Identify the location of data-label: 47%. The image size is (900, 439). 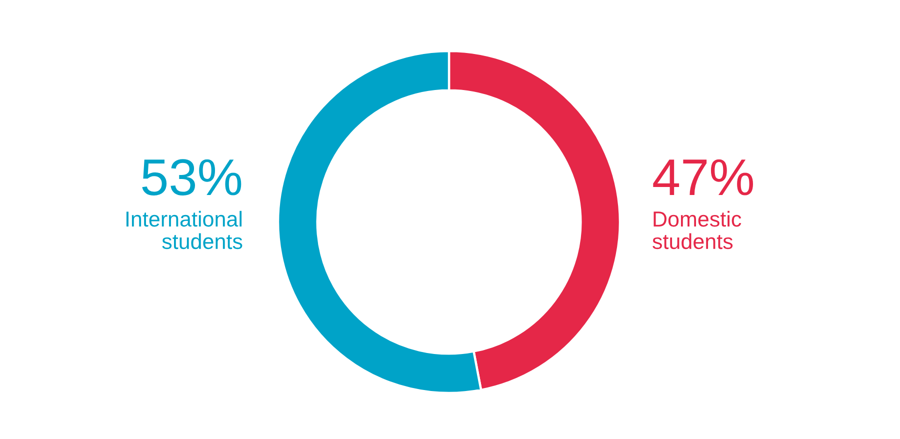
(703, 177).